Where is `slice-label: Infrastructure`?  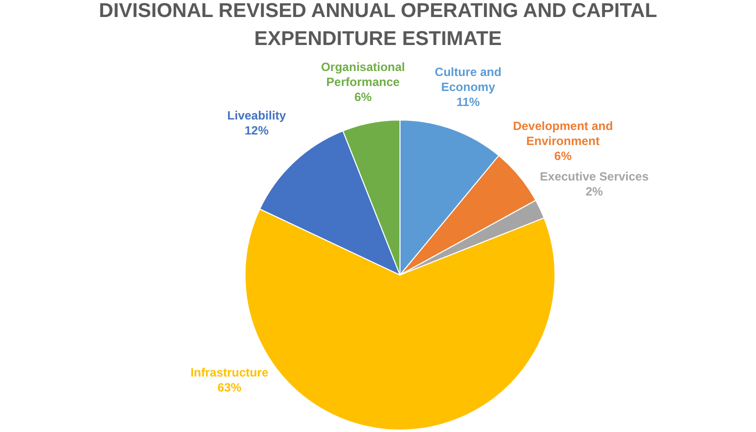 slice-label: Infrastructure is located at coordinates (229, 373).